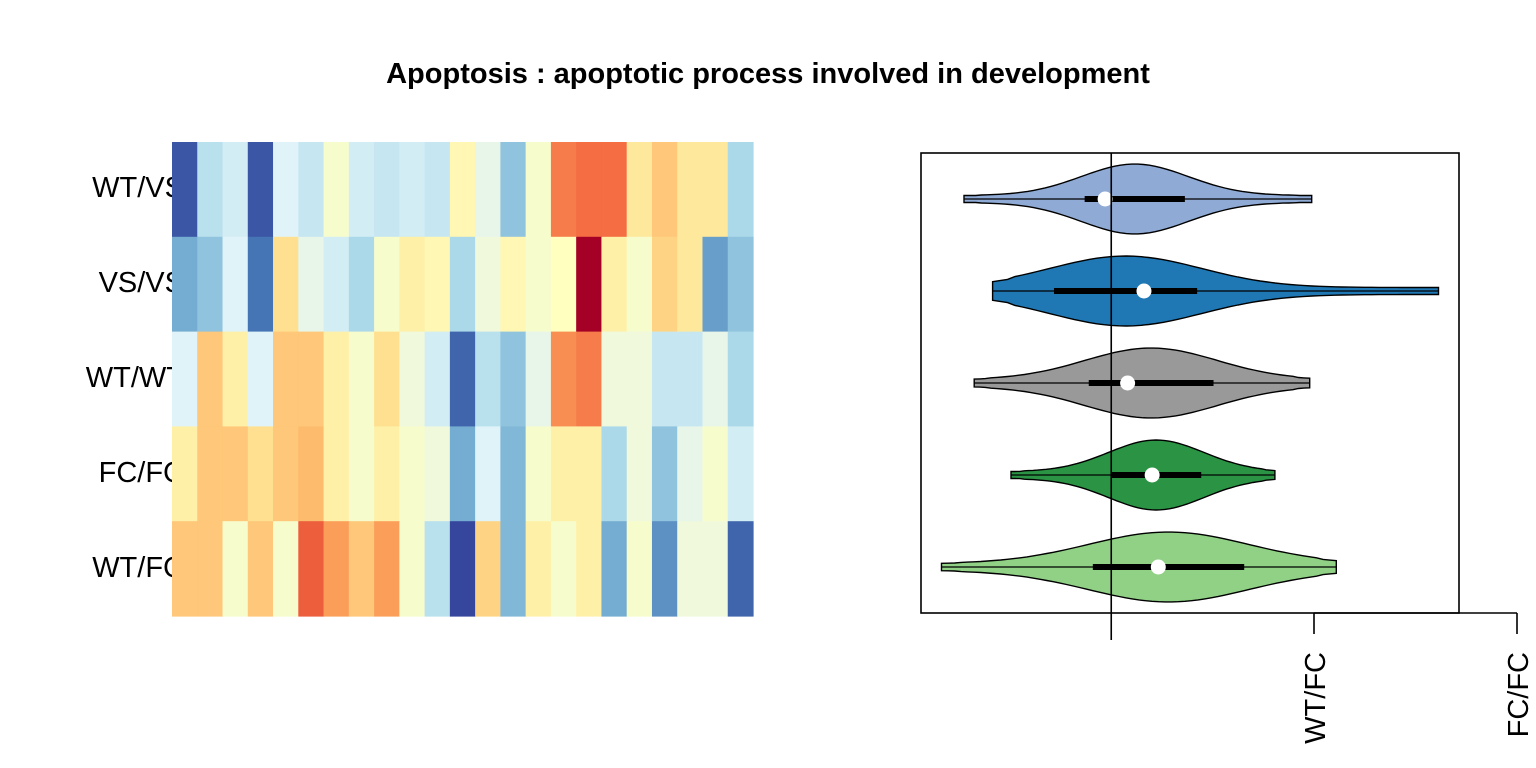  What do you see at coordinates (141, 472) in the screenshot?
I see `heatmap-row-label: FC/FC` at bounding box center [141, 472].